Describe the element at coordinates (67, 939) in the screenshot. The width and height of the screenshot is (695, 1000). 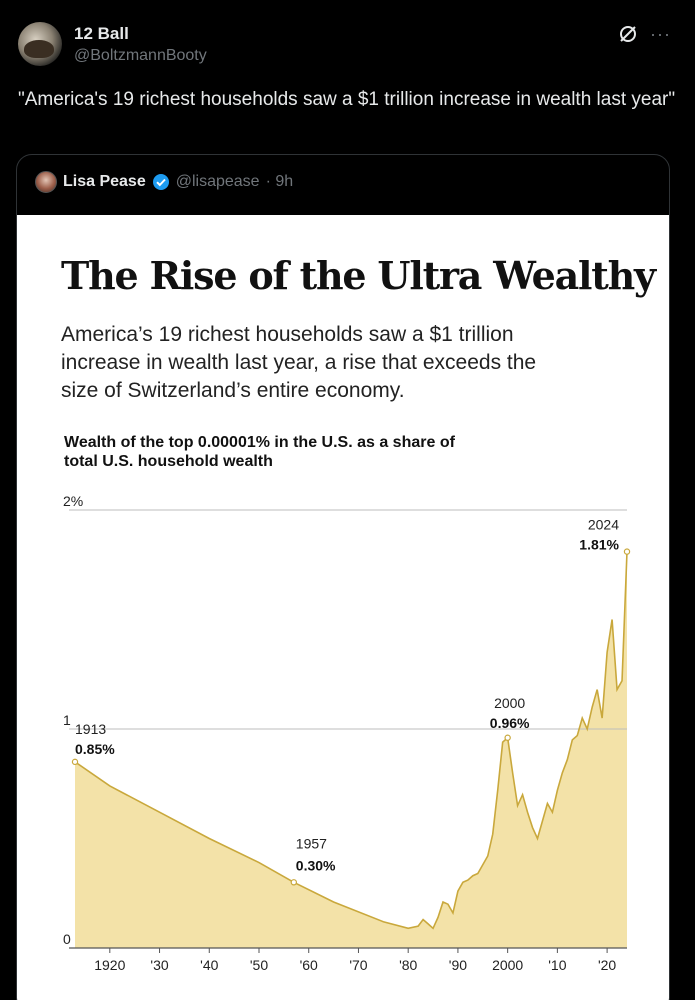
I see `y-tick-label: 0` at that location.